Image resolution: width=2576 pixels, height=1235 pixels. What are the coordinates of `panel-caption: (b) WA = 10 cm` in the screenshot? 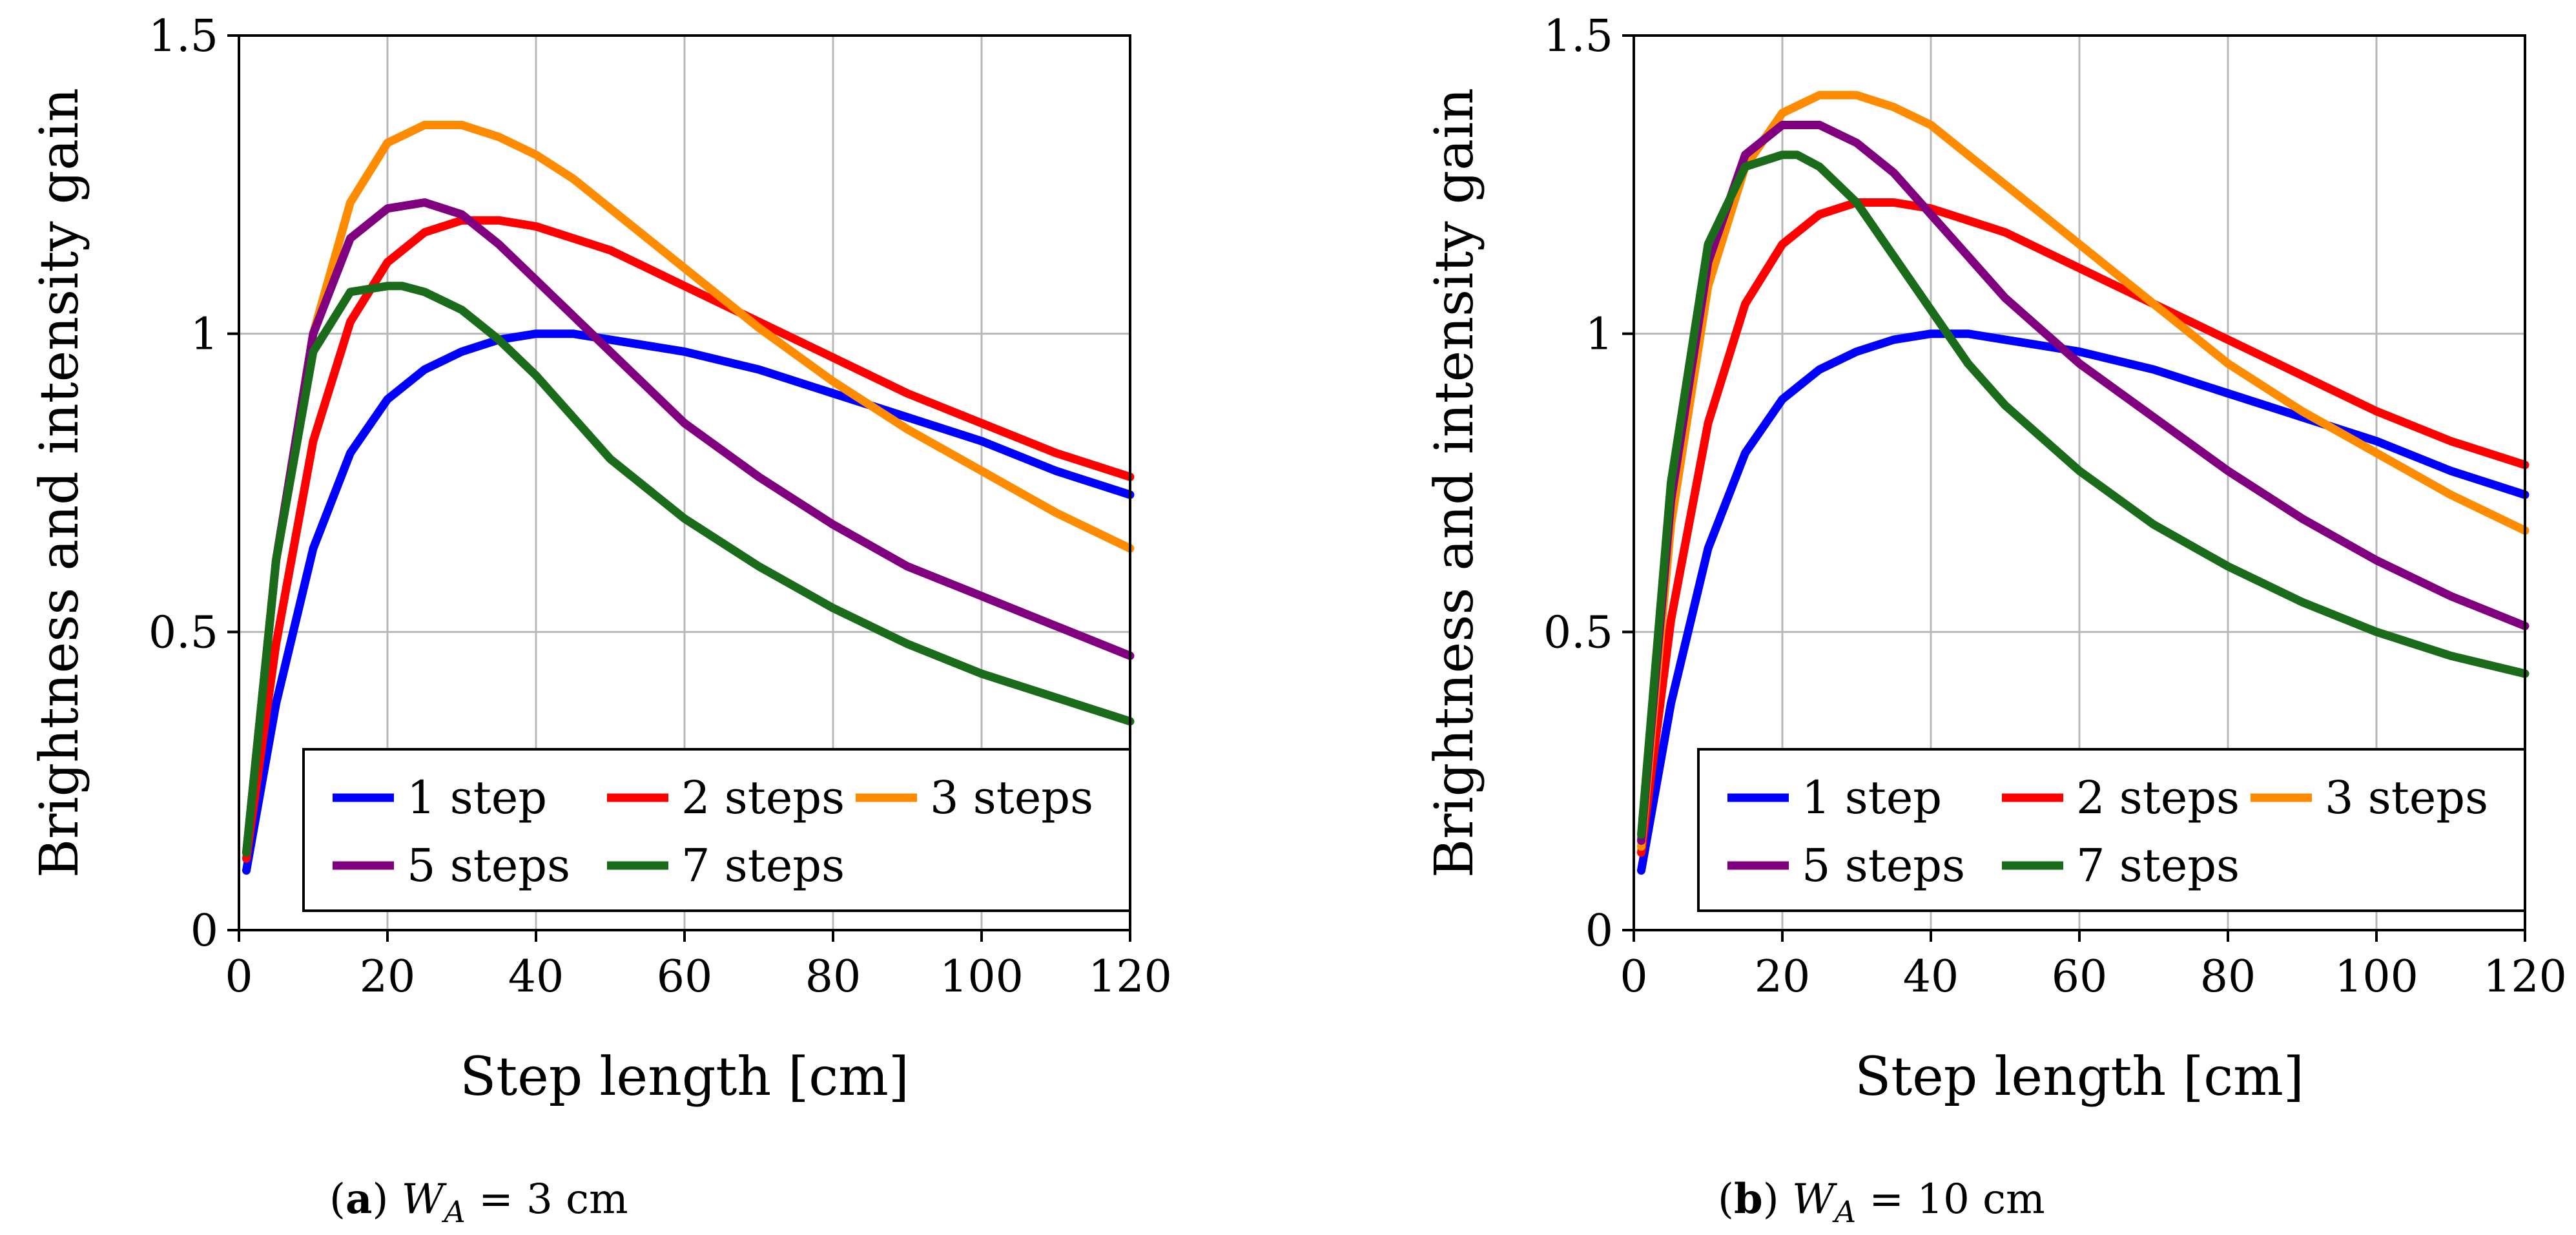 It's located at (1881, 1202).